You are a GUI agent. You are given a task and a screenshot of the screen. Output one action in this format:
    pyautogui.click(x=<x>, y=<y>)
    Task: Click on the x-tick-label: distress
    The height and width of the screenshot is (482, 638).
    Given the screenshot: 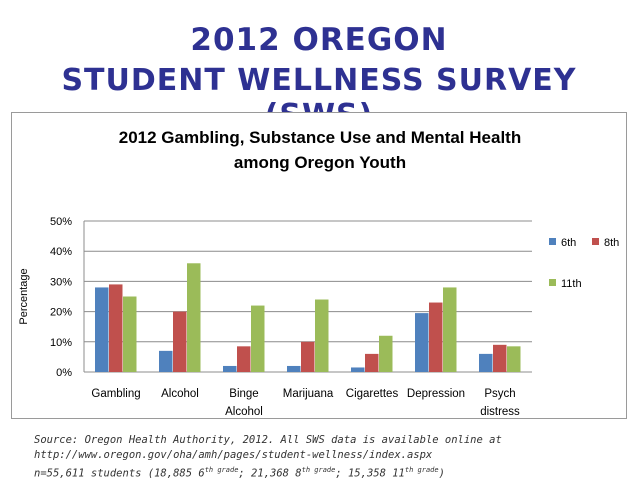 What is the action you would take?
    pyautogui.click(x=500, y=412)
    